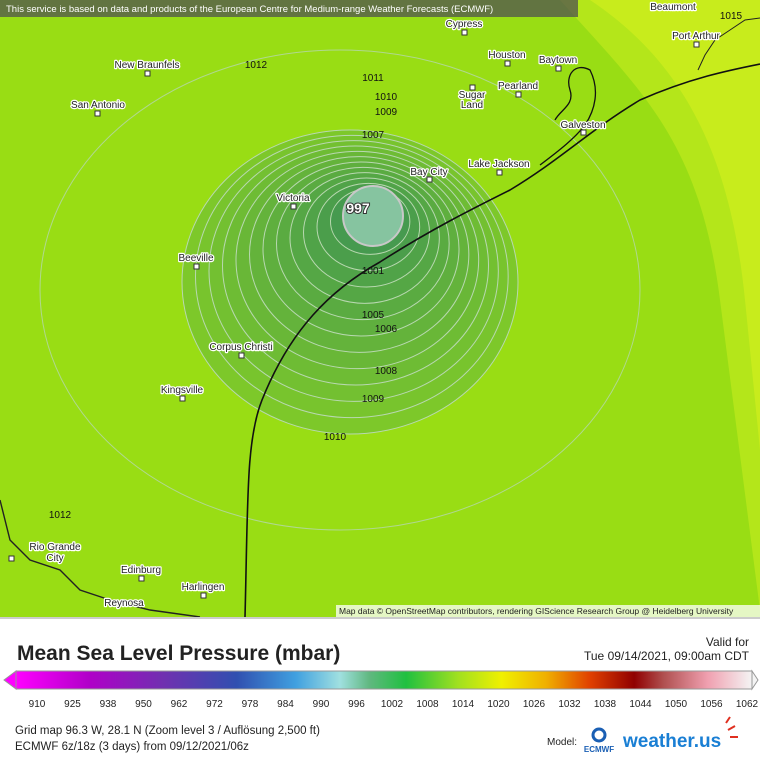 This screenshot has height=760, width=760. What do you see at coordinates (711, 704) in the screenshot?
I see `scale-label: 1056` at bounding box center [711, 704].